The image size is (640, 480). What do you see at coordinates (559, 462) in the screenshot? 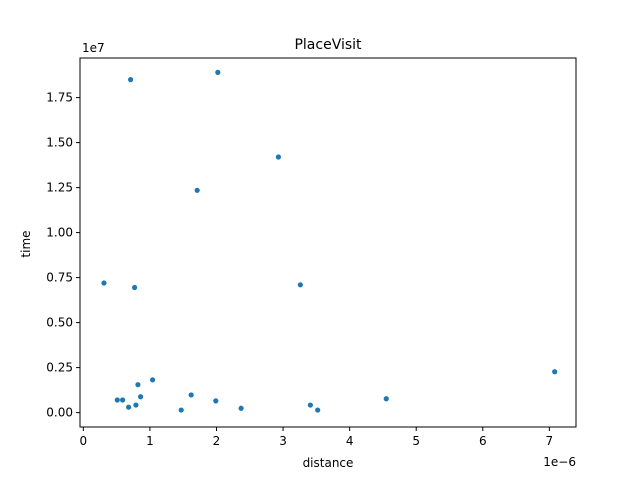
I see `x-offset-label: 1e−6` at bounding box center [559, 462].